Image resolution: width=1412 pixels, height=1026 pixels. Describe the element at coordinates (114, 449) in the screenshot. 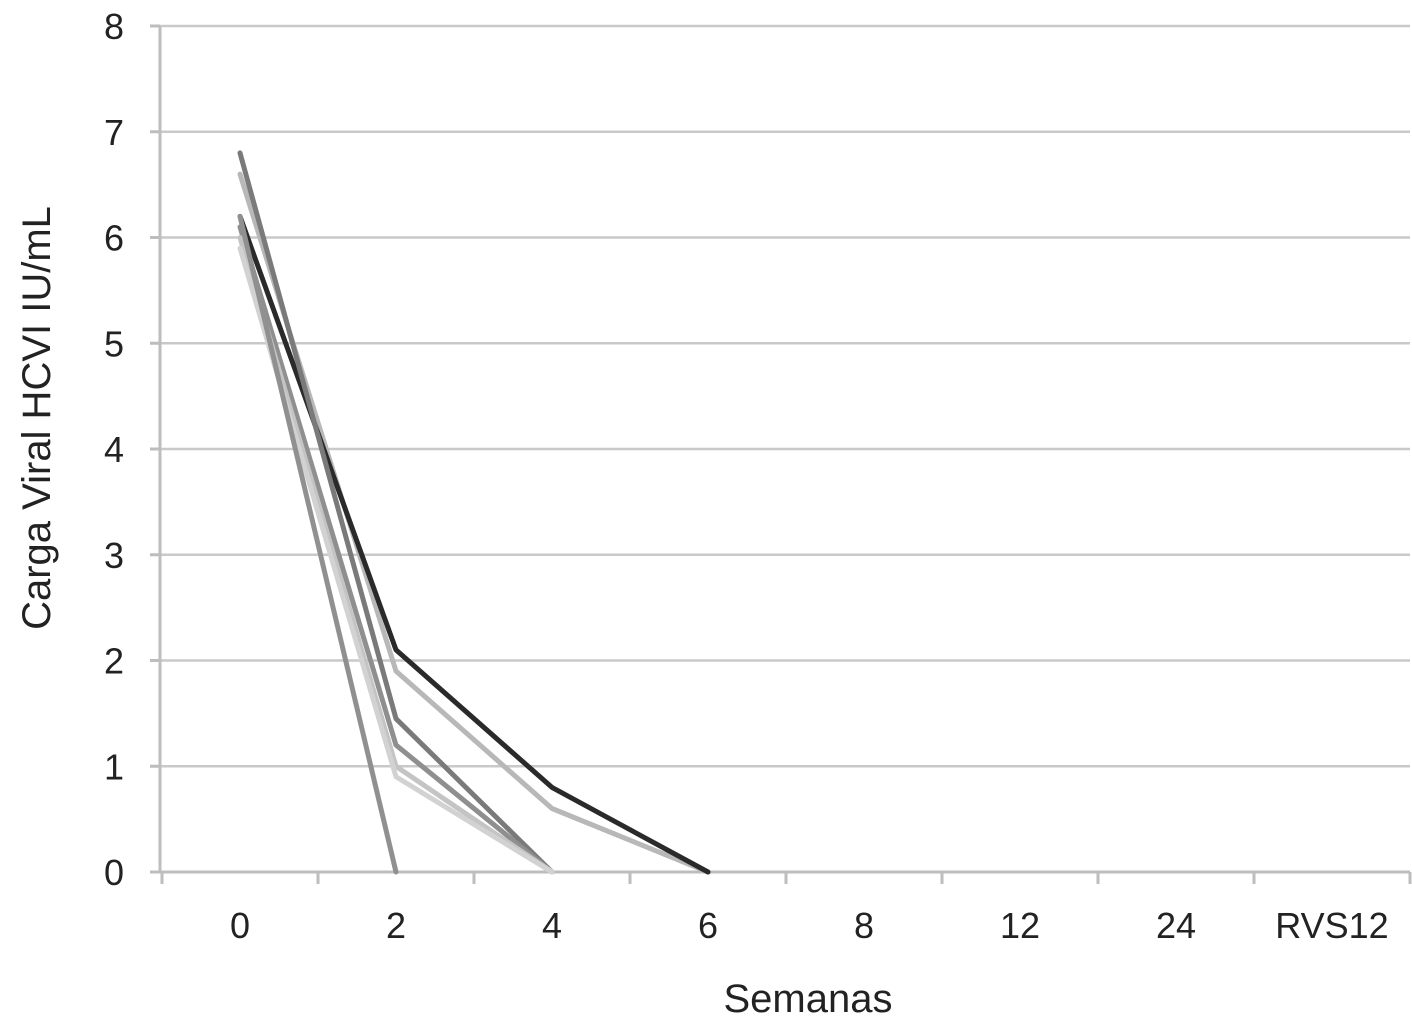

I see `y-tick-label: 4` at that location.